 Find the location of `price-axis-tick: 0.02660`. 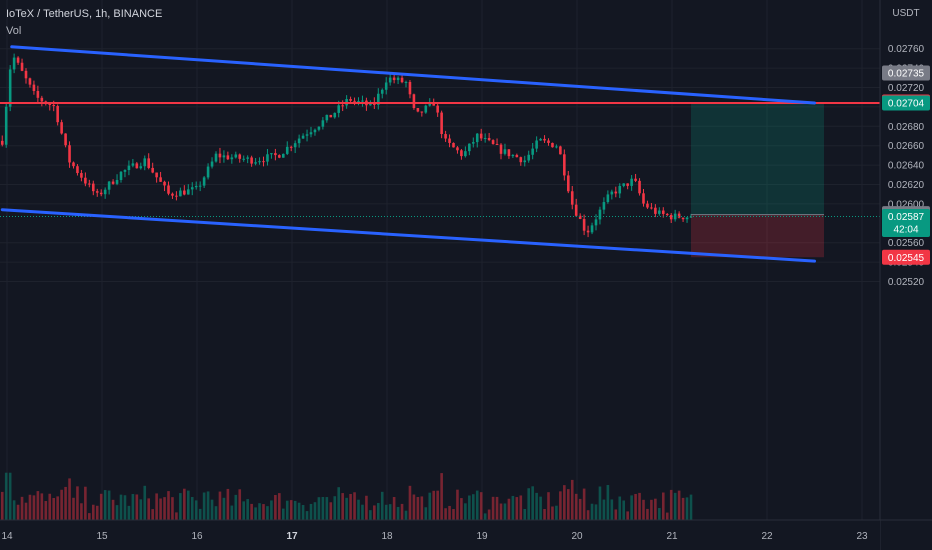

price-axis-tick: 0.02660 is located at coordinates (906, 146).